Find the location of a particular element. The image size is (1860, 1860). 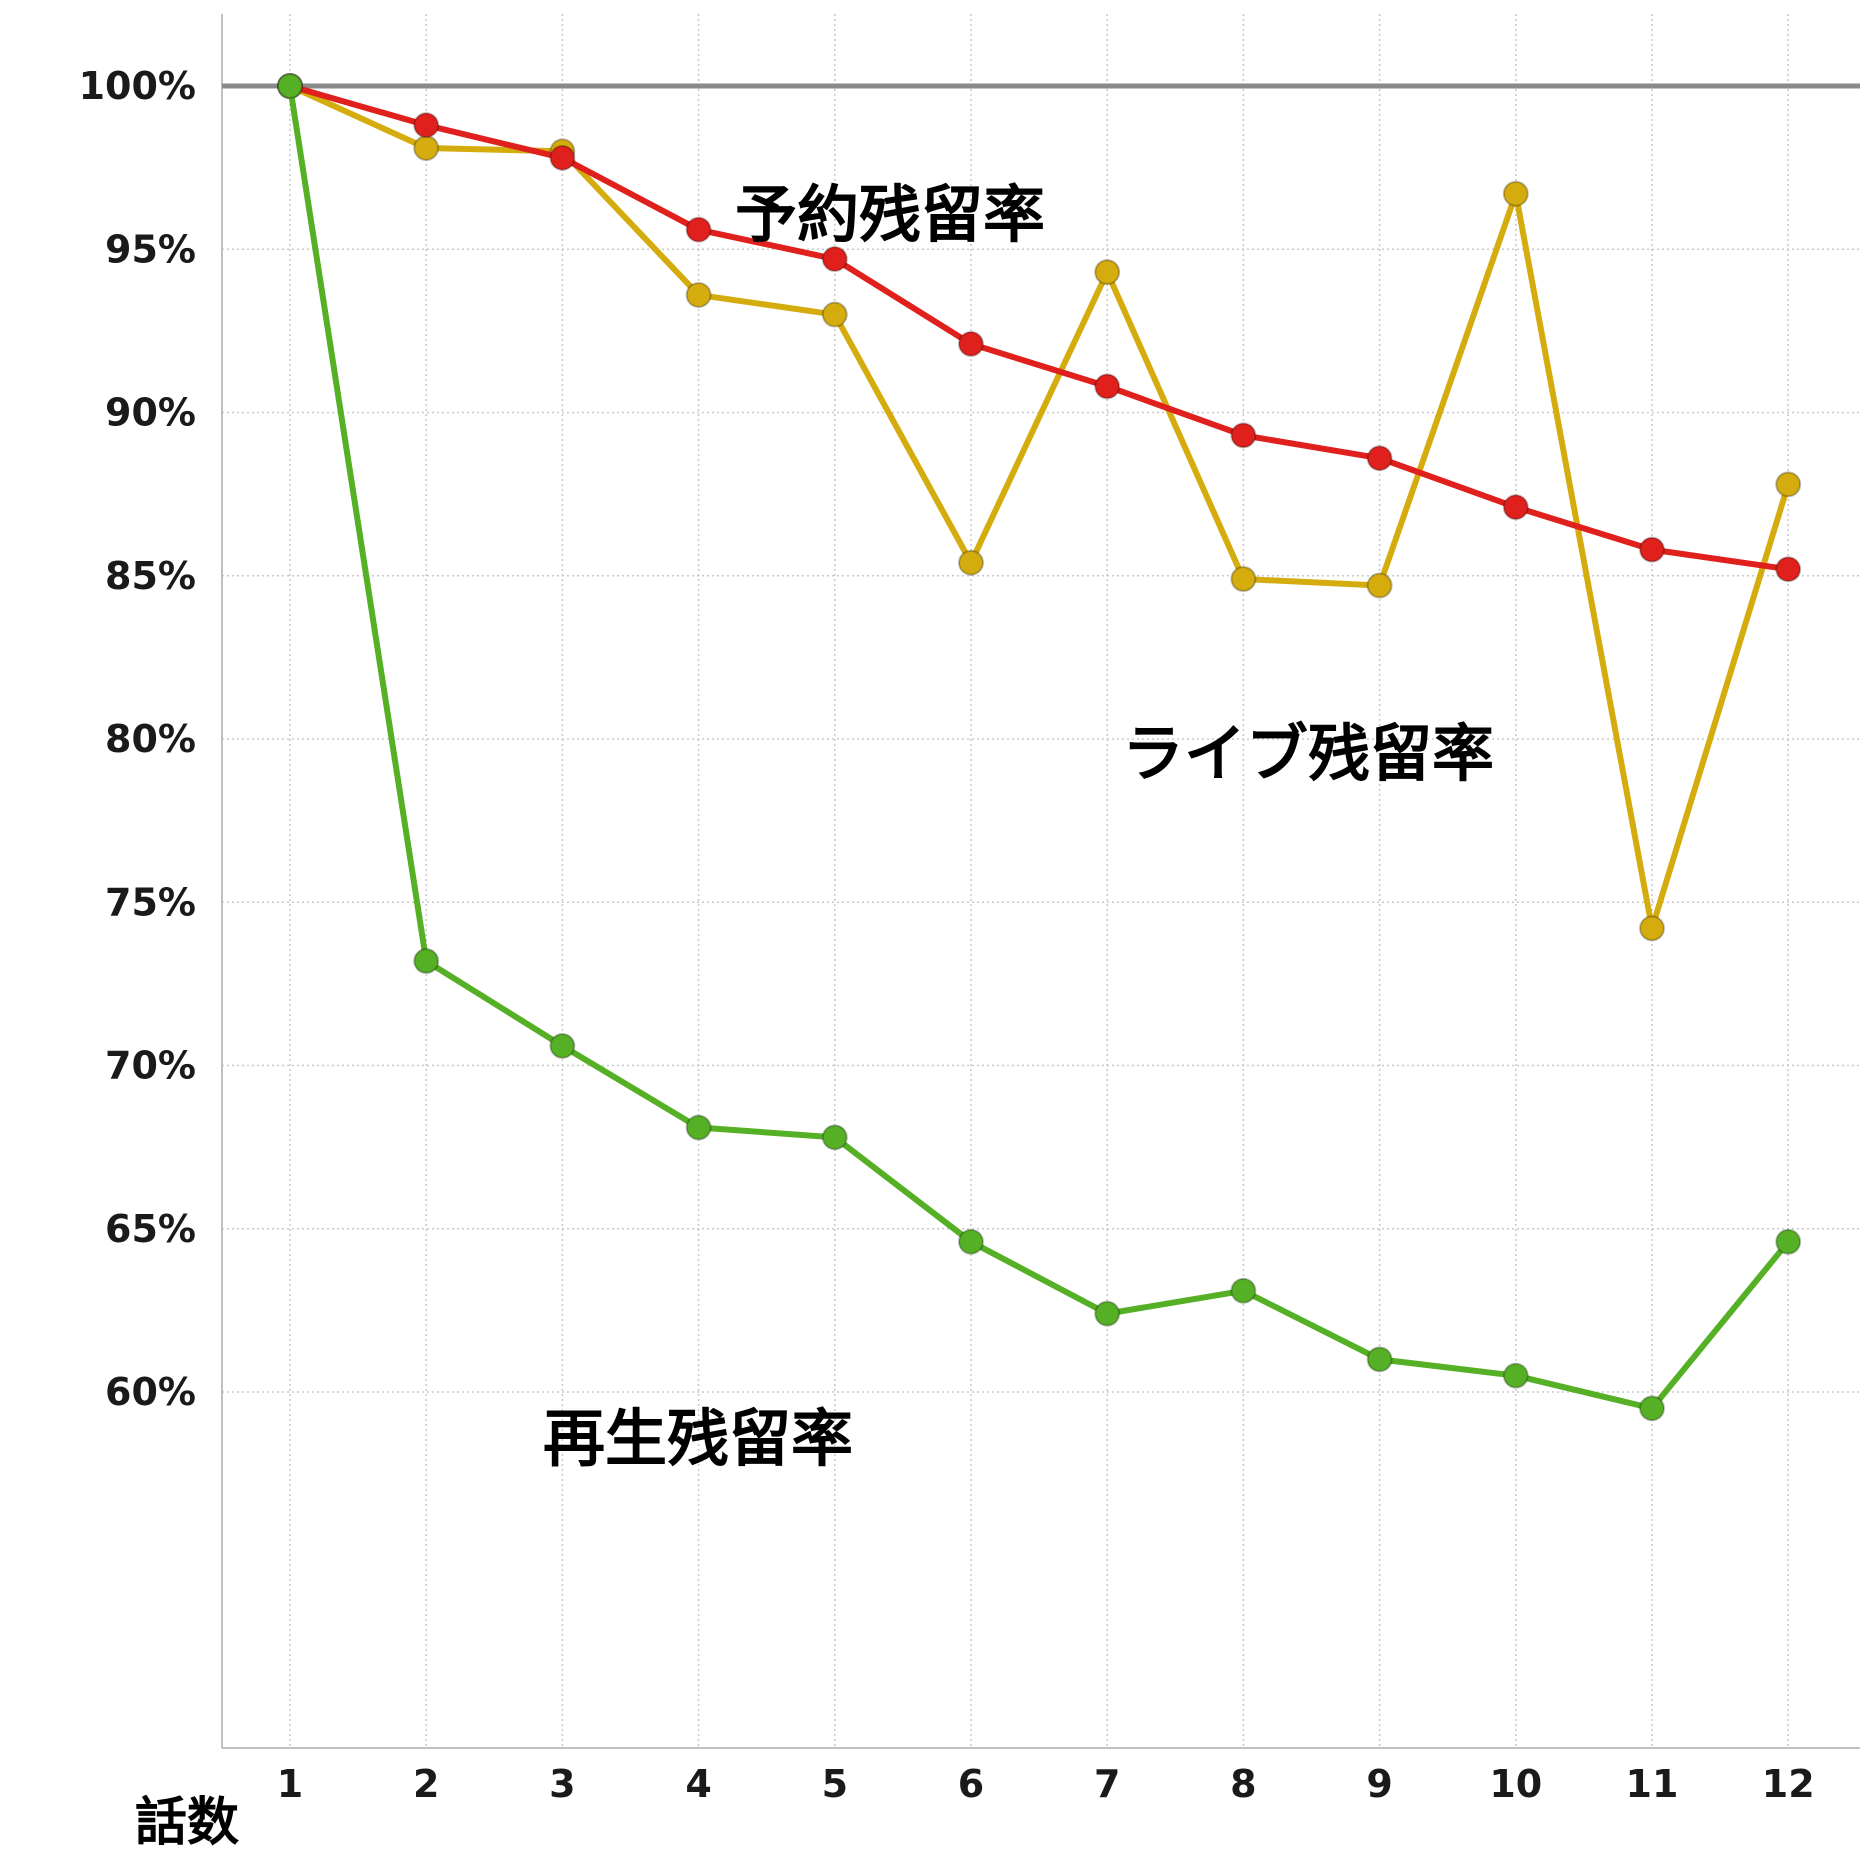

x-tick-label: 12 is located at coordinates (1788, 1784).